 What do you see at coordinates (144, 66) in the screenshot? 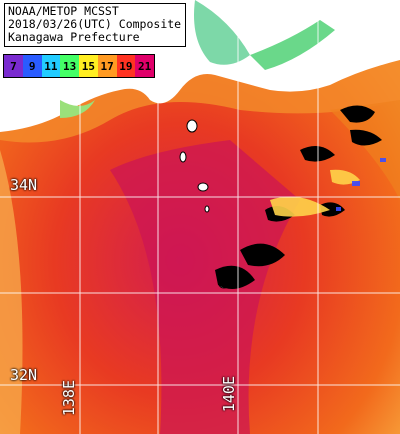
I see `scale-cell: 21` at bounding box center [144, 66].